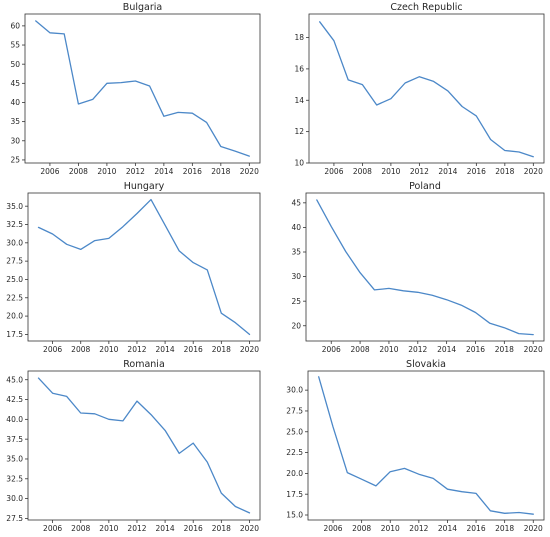 The image size is (550, 537). Describe the element at coordinates (14, 279) in the screenshot. I see `y-tick-label: 25.0` at that location.